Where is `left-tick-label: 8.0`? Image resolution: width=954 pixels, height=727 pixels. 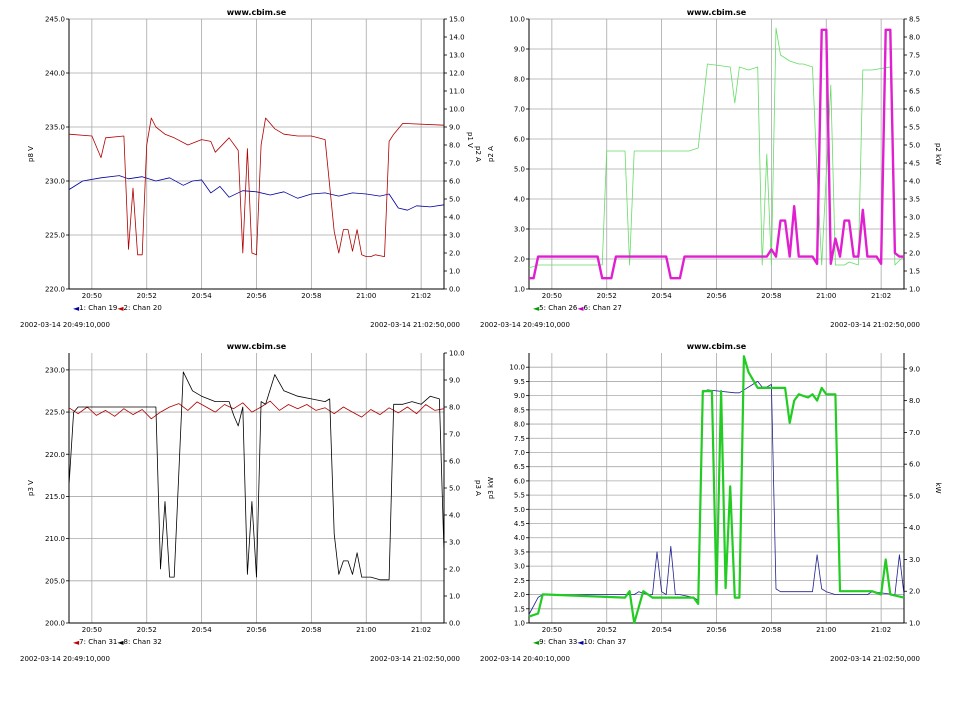 left-tick-label: 8.0 is located at coordinates (519, 425).